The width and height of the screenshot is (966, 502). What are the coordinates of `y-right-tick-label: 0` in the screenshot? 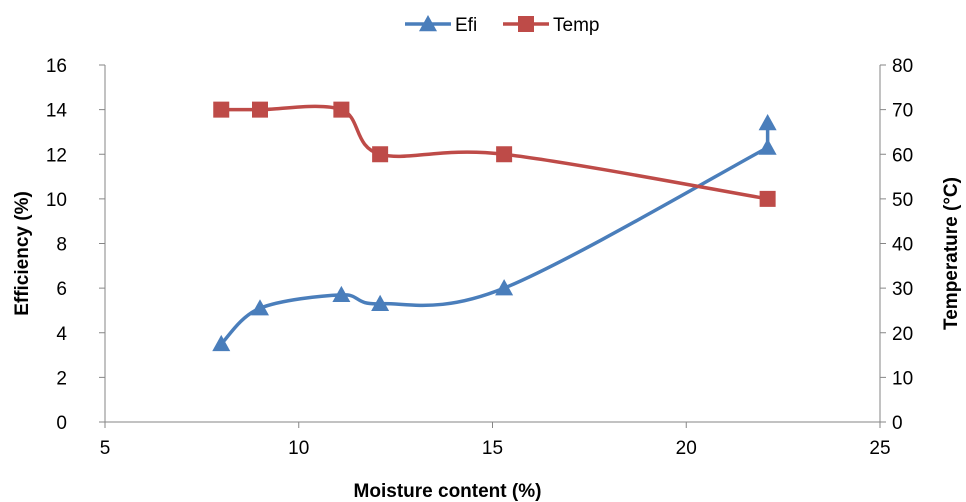 It's located at (897, 423).